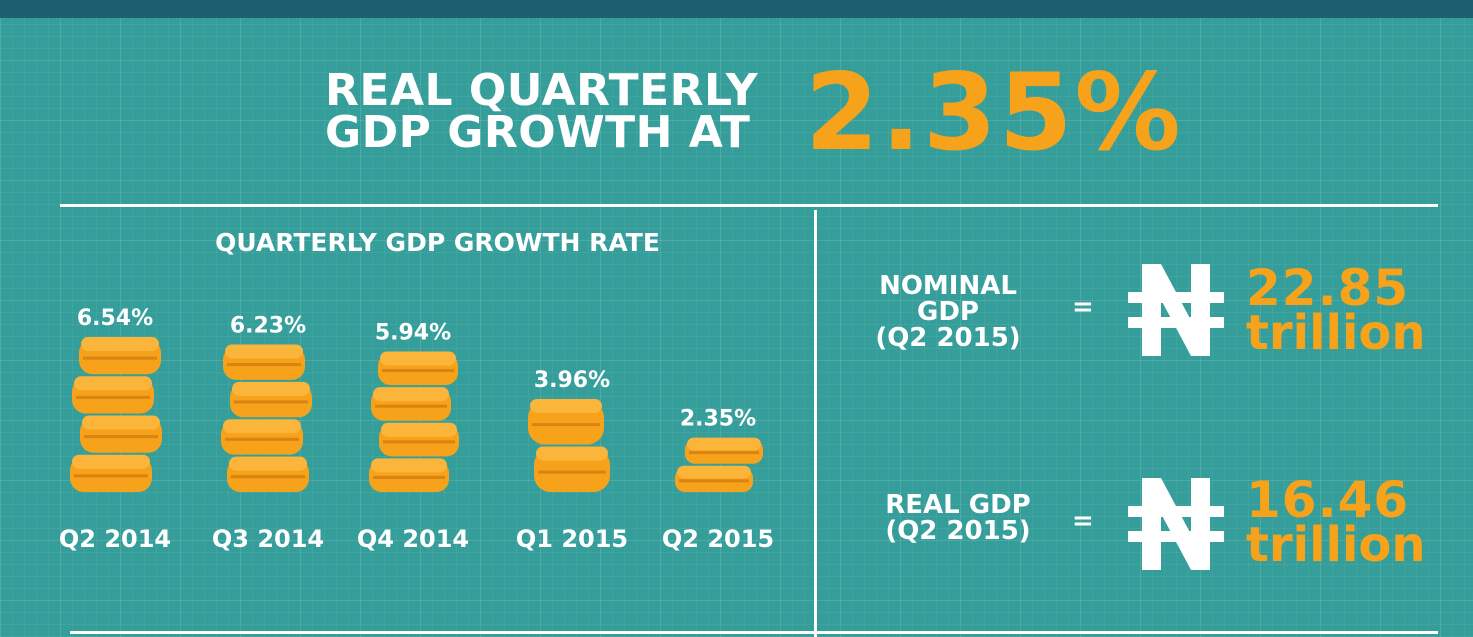  What do you see at coordinates (413, 539) in the screenshot?
I see `category-label: Q4 2014` at bounding box center [413, 539].